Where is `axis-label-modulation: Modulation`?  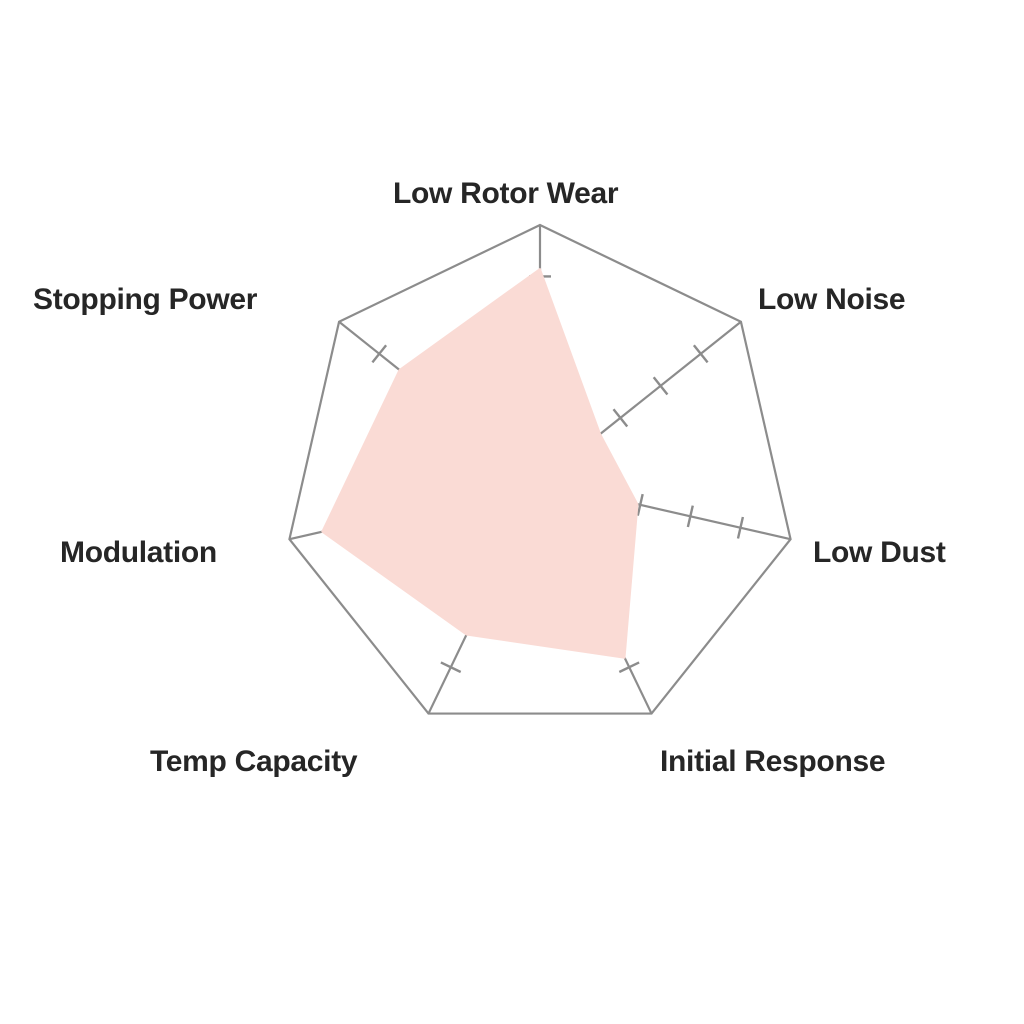
axis-label-modulation: Modulation is located at coordinates (138, 552).